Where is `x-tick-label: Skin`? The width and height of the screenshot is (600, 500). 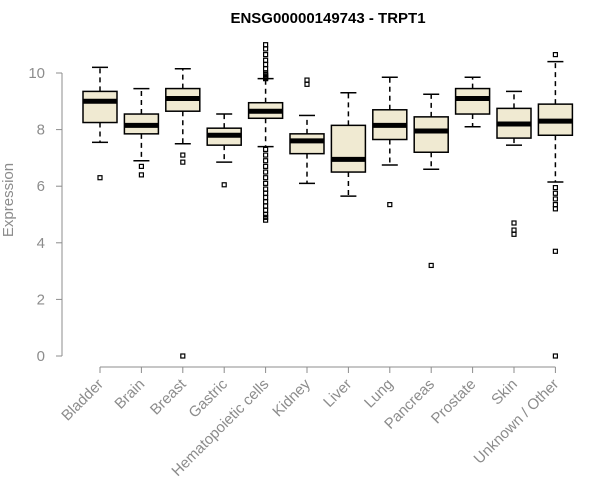 x-tick-label: Skin is located at coordinates (504, 392).